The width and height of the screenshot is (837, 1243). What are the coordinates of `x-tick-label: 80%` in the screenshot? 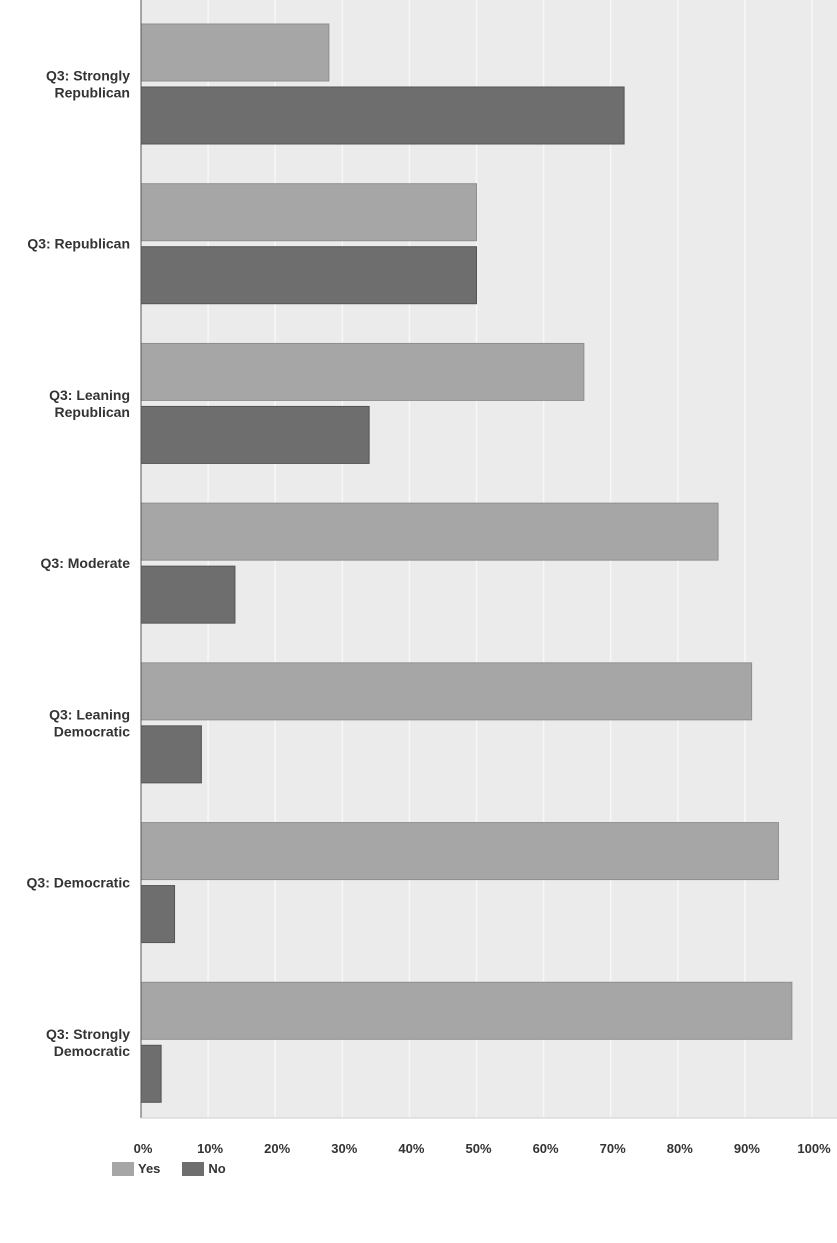 It's located at (680, 1148).